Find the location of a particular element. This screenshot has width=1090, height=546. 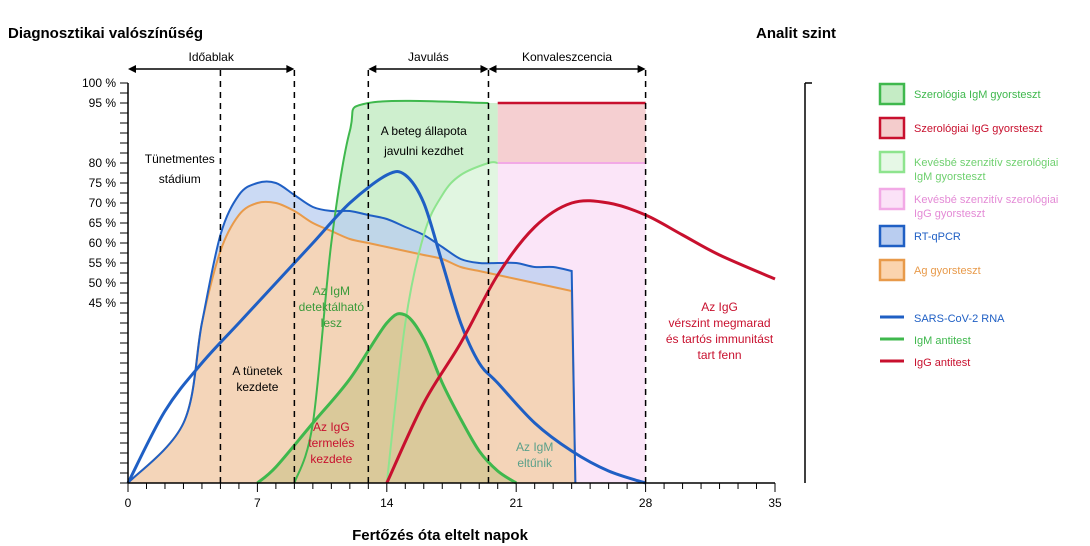

x-tick-label: 14 is located at coordinates (387, 503).